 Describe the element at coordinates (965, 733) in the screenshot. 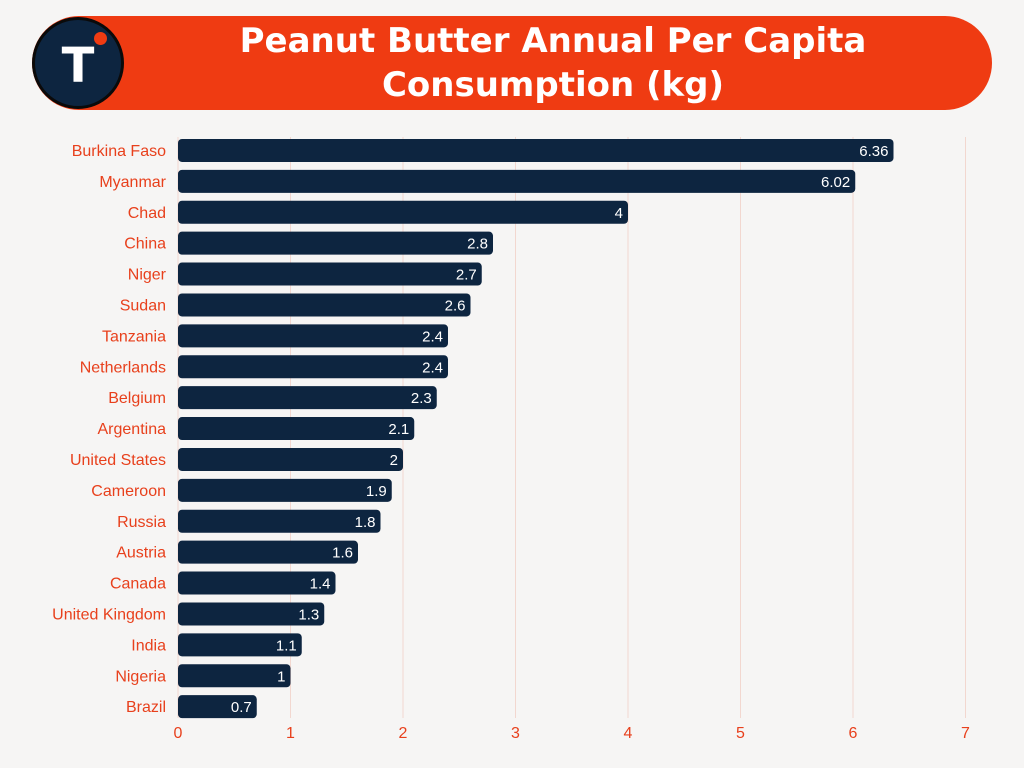

I see `x-tick-label: 7` at that location.